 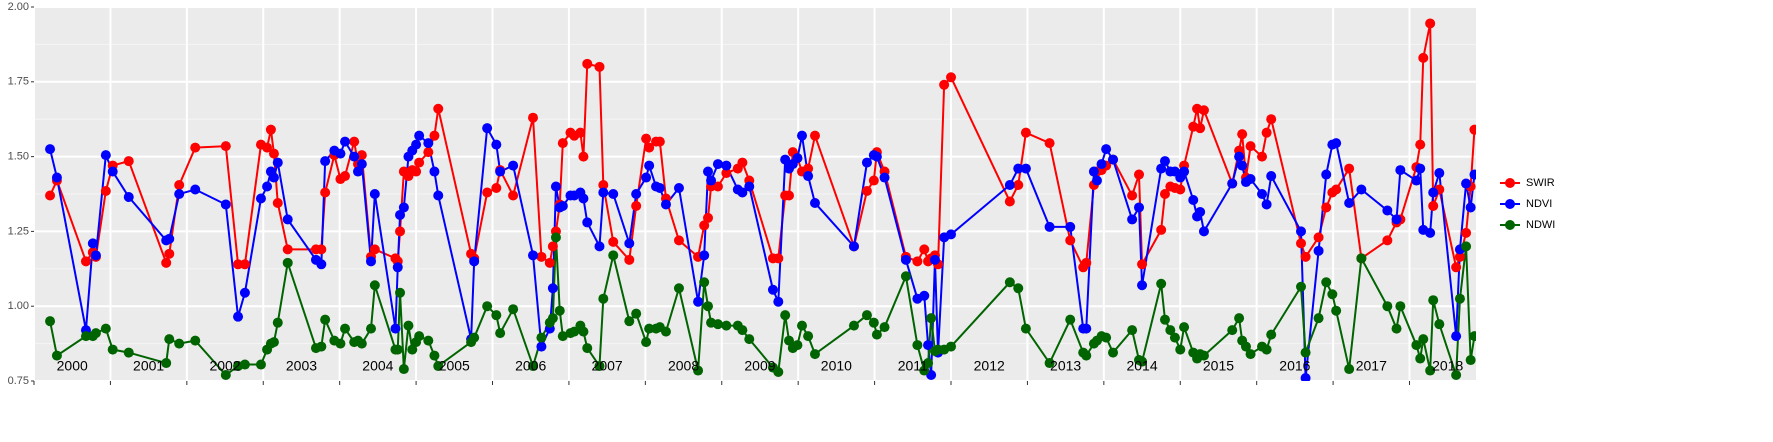 What do you see at coordinates (1540, 225) in the screenshot?
I see `legend-label: NDWI` at bounding box center [1540, 225].